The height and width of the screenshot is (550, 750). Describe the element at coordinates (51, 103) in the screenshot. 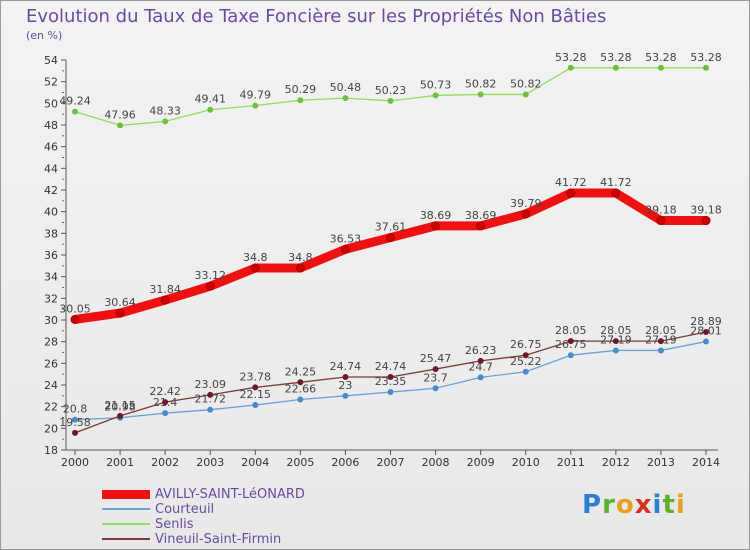

I see `y-tick-label: 50` at that location.